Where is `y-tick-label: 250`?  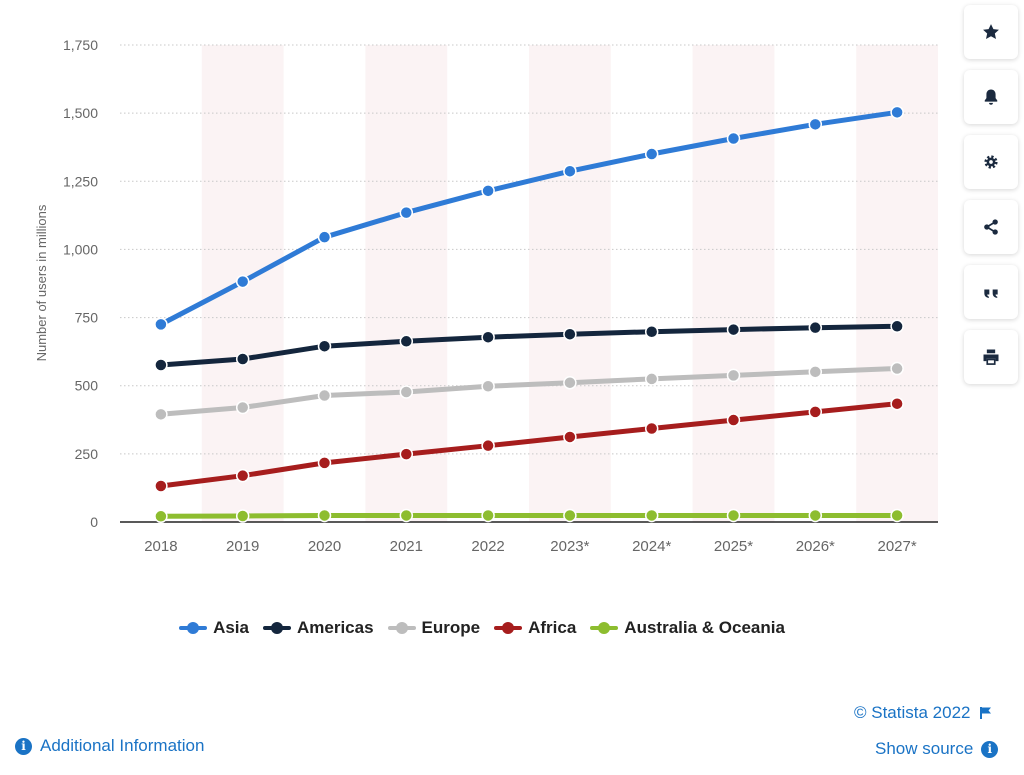 y-tick-label: 250 is located at coordinates (87, 454).